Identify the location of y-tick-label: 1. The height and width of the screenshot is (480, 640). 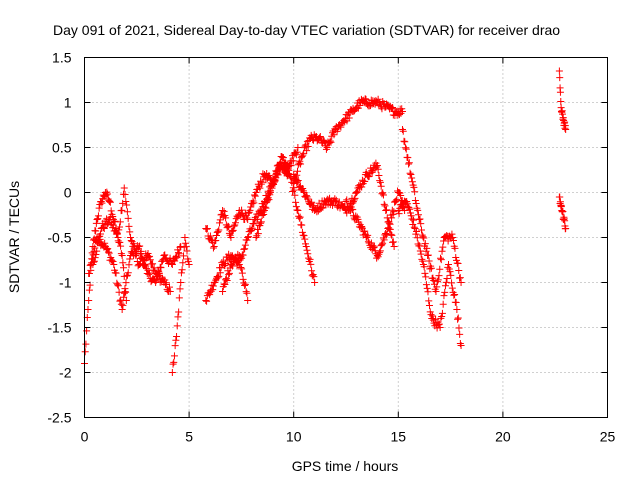
(68, 103).